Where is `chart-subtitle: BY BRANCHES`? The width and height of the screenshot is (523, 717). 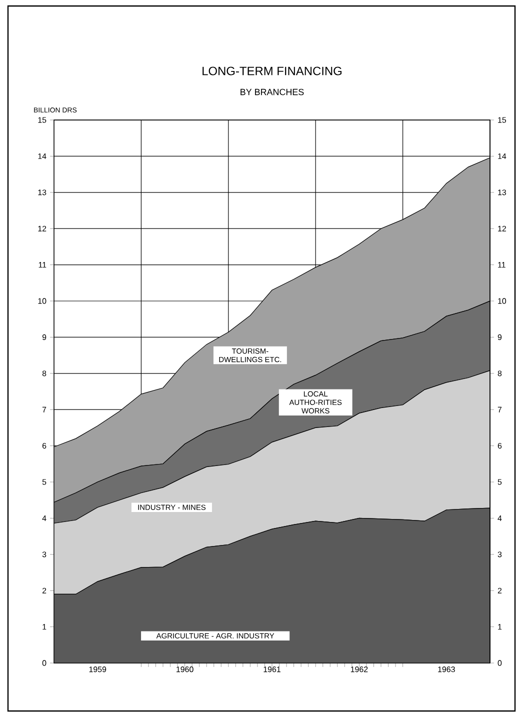 chart-subtitle: BY BRANCHES is located at coordinates (272, 92).